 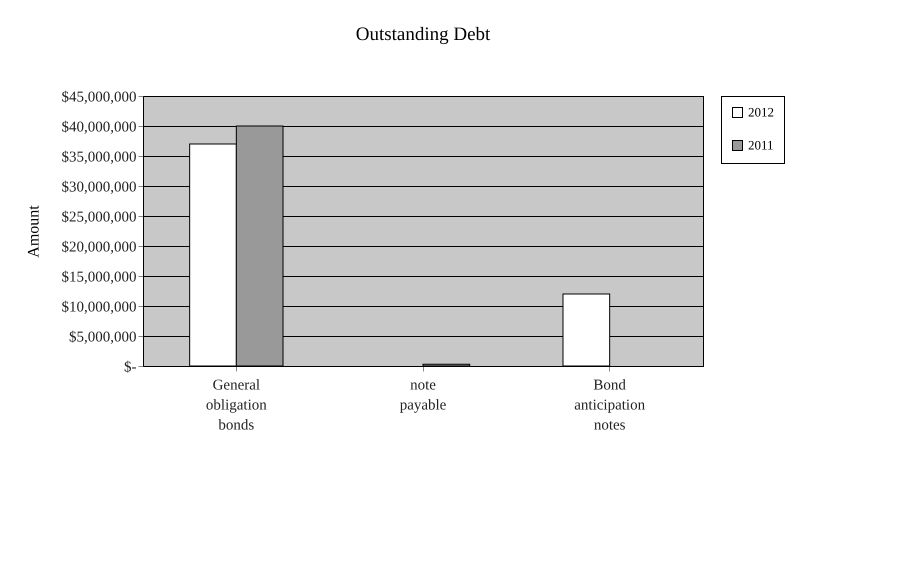 I want to click on chart-title: Outstanding Debt, so click(x=423, y=34).